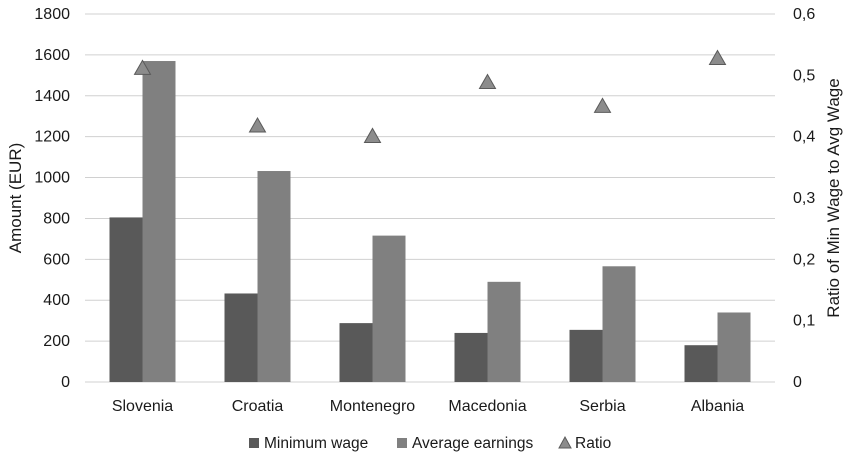  What do you see at coordinates (487, 406) in the screenshot?
I see `category-label: Macedonia` at bounding box center [487, 406].